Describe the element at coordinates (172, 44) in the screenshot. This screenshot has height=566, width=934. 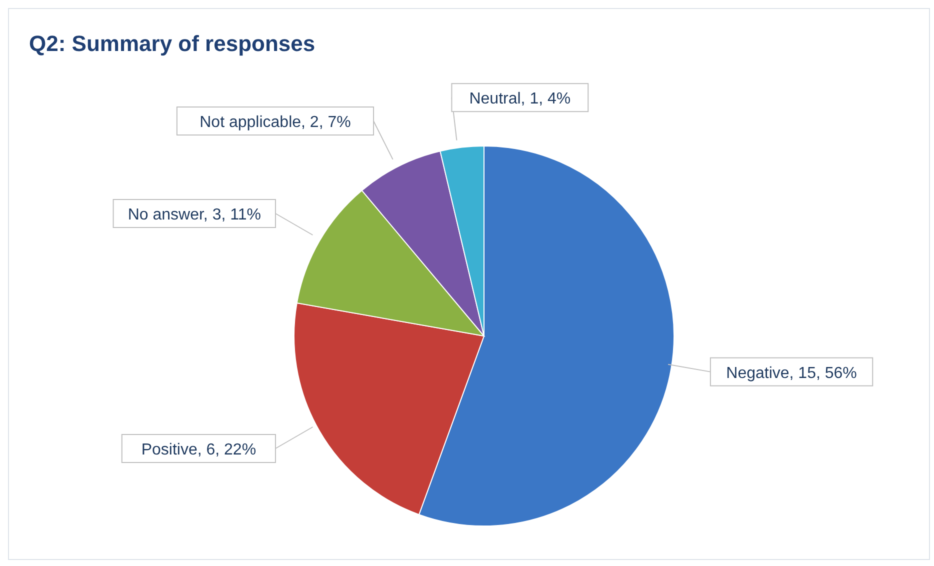
I see `chart-title: Q2: Summary of responses` at that location.